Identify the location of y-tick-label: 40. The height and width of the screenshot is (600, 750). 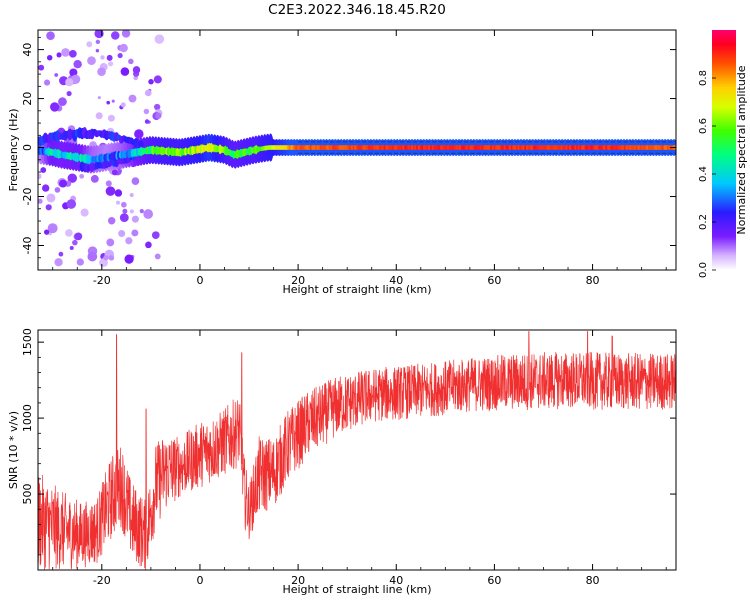
(27, 50).